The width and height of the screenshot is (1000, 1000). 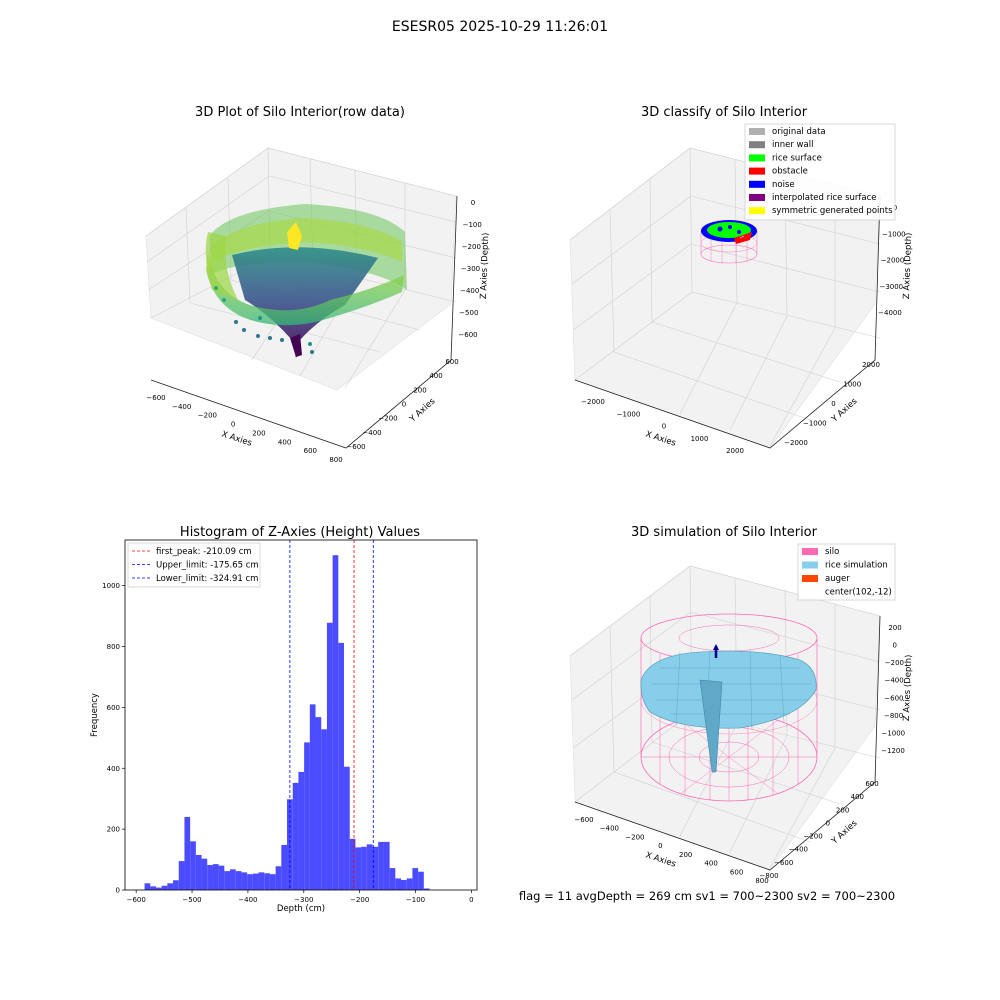 I want to click on z-tick-label: −100, so click(x=472, y=225).